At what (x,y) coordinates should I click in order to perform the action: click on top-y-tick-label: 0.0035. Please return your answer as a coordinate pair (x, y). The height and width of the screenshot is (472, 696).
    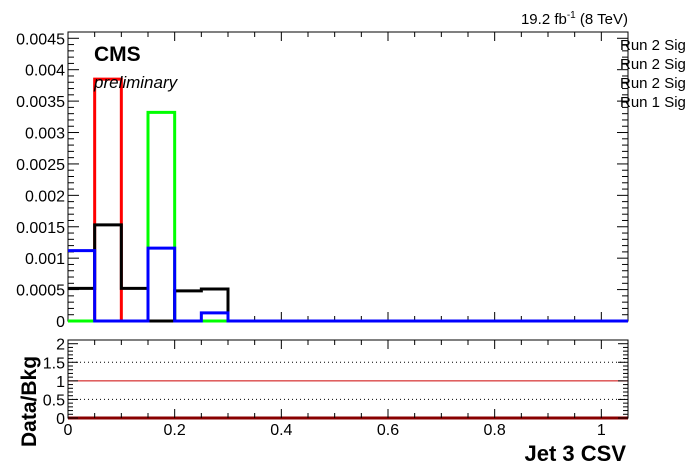
    Looking at the image, I should click on (40, 102).